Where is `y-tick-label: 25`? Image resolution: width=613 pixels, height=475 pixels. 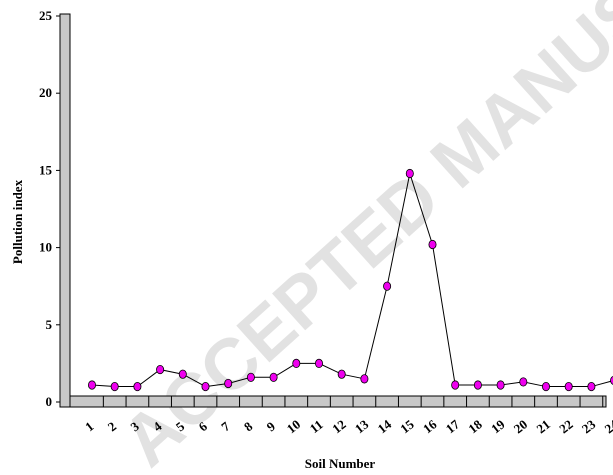
y-tick-label: 25 is located at coordinates (46, 15).